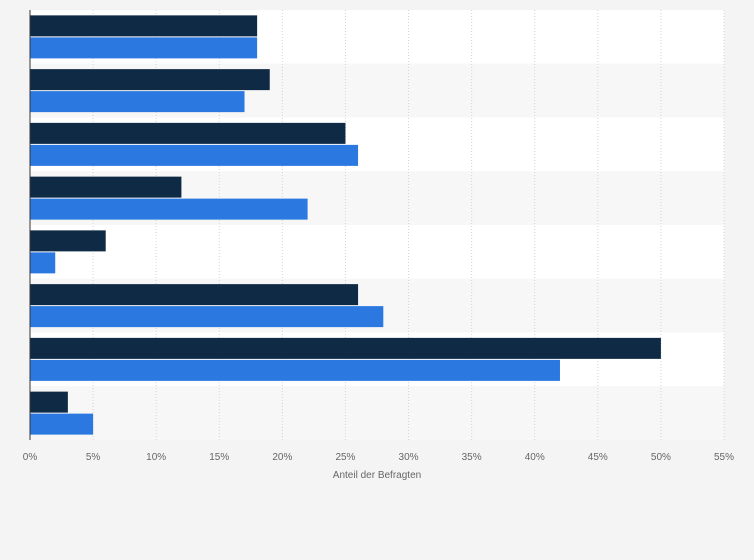  What do you see at coordinates (345, 457) in the screenshot?
I see `x-tick-label: 25%` at bounding box center [345, 457].